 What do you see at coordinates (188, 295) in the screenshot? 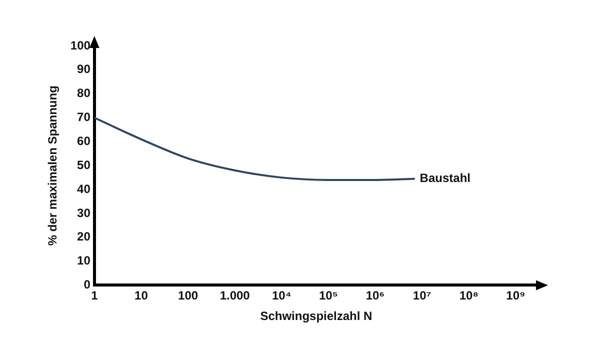
I see `x-tick-label: 100` at bounding box center [188, 295].